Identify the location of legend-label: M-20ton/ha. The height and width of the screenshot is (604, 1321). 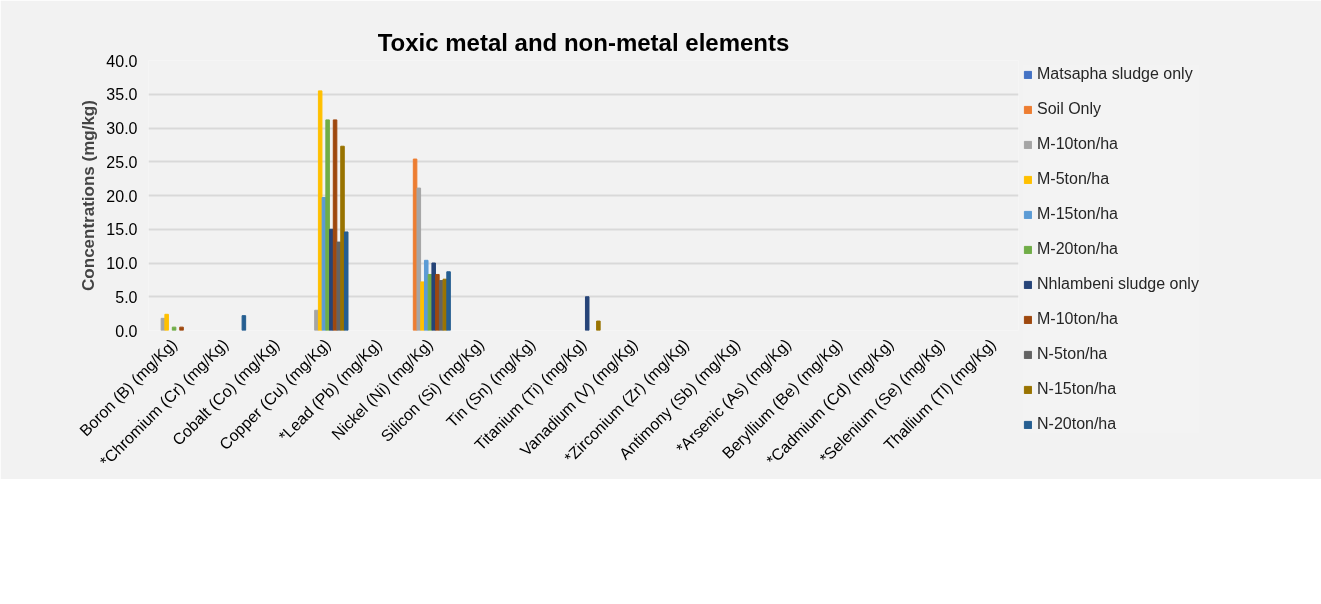
(1077, 249).